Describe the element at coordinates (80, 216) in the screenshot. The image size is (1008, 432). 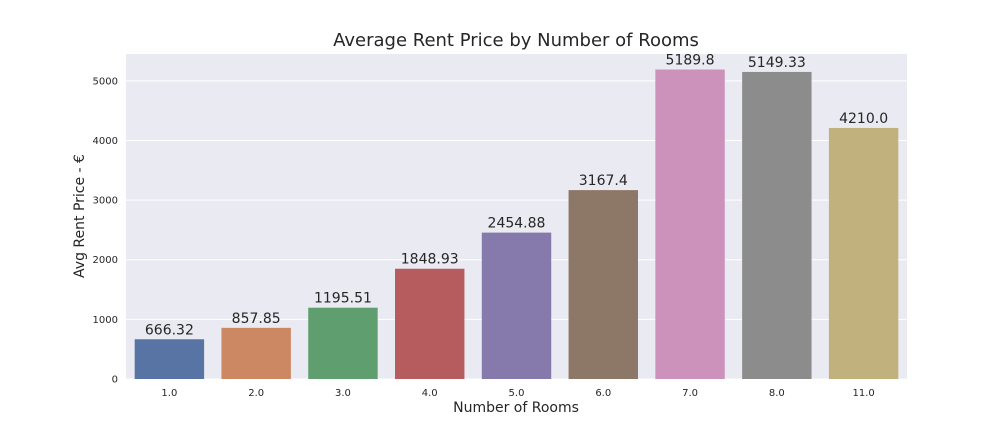
I see `y-axis-label: Avg Rent Price - €` at that location.